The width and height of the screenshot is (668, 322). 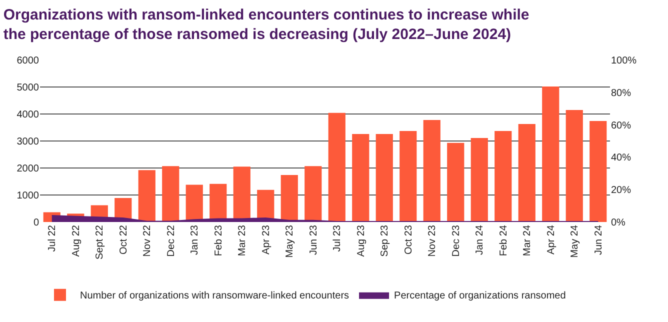 What do you see at coordinates (385, 240) in the screenshot?
I see `x-tick-label: Sep 23` at bounding box center [385, 240].